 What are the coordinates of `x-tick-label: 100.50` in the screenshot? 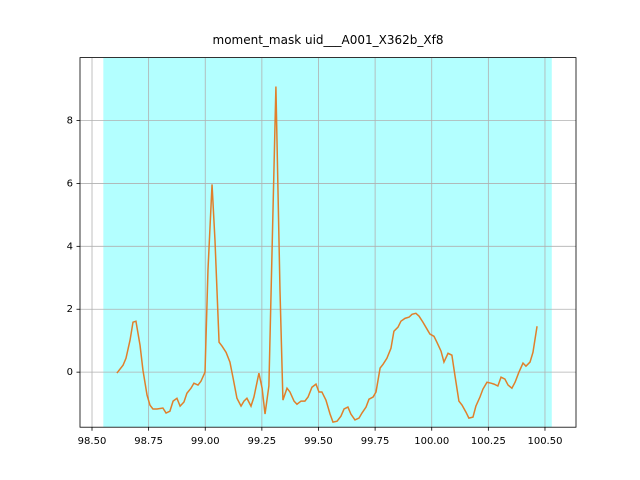 It's located at (544, 441).